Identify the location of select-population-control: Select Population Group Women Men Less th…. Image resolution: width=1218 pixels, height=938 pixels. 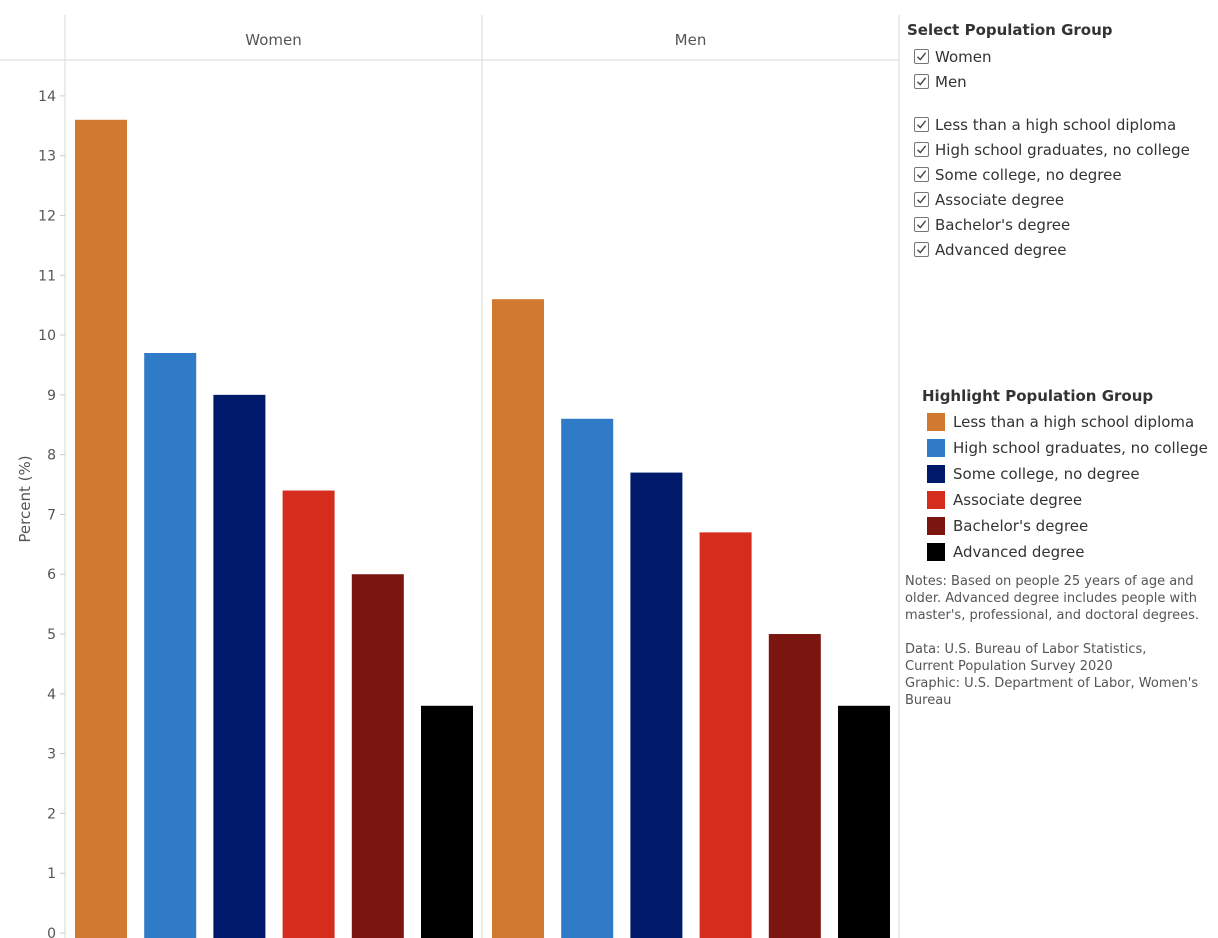
(1061, 141).